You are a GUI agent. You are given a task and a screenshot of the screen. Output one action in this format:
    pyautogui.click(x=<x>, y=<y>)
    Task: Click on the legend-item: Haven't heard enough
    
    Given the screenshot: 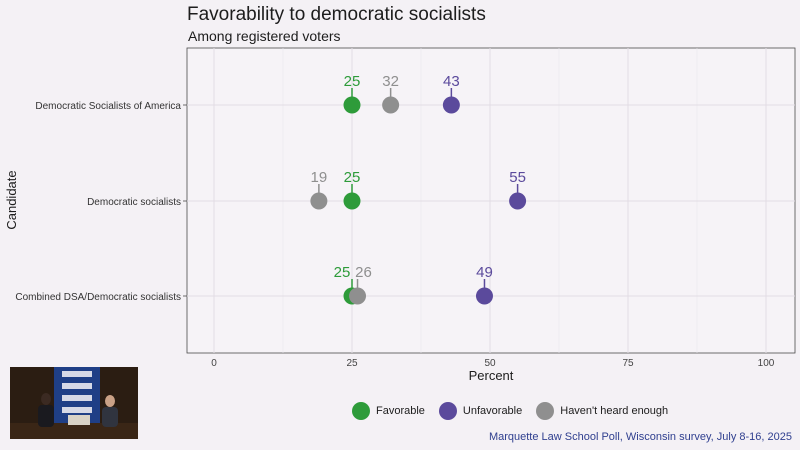 What is the action you would take?
    pyautogui.click(x=602, y=411)
    